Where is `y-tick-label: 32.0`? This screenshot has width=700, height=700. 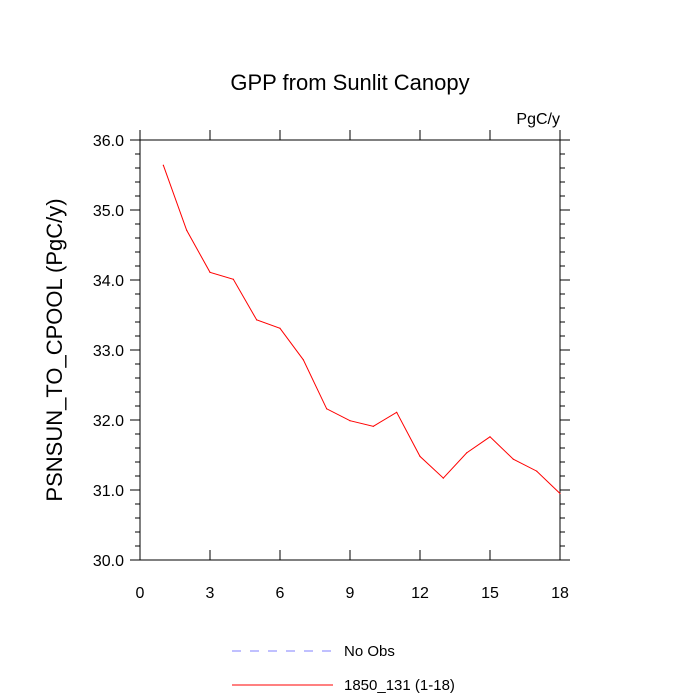 y-tick-label: 32.0 is located at coordinates (108, 421).